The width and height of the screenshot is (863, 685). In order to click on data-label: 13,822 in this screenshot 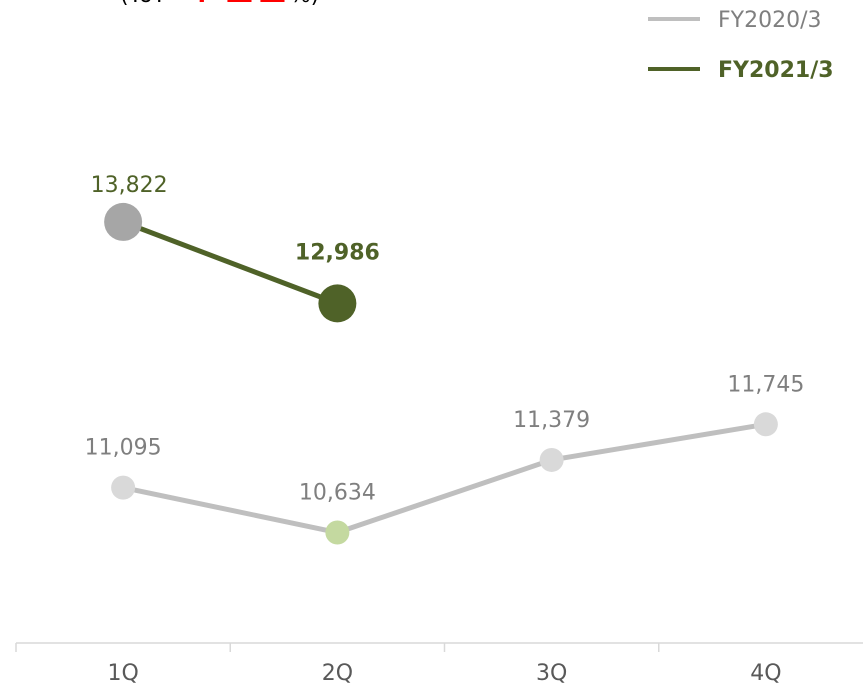, I will do `click(129, 185)`.